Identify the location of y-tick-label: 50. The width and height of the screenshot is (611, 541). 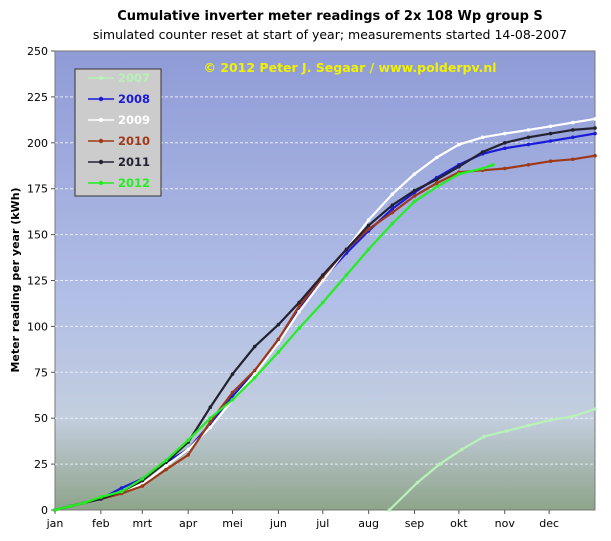
(41, 418).